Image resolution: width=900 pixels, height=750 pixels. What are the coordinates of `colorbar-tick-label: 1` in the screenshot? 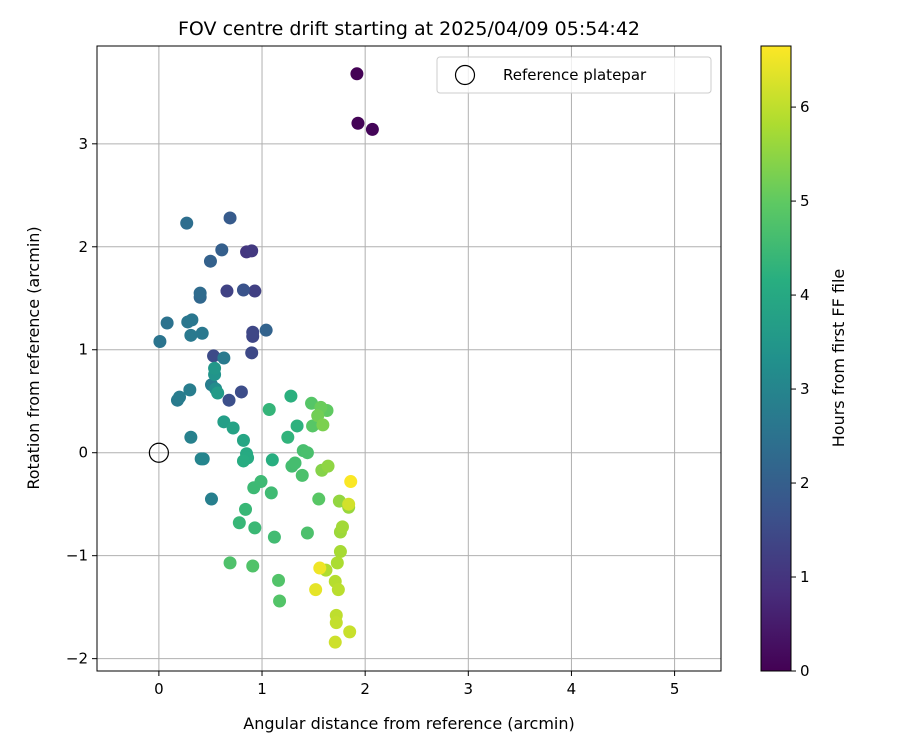 It's located at (805, 577).